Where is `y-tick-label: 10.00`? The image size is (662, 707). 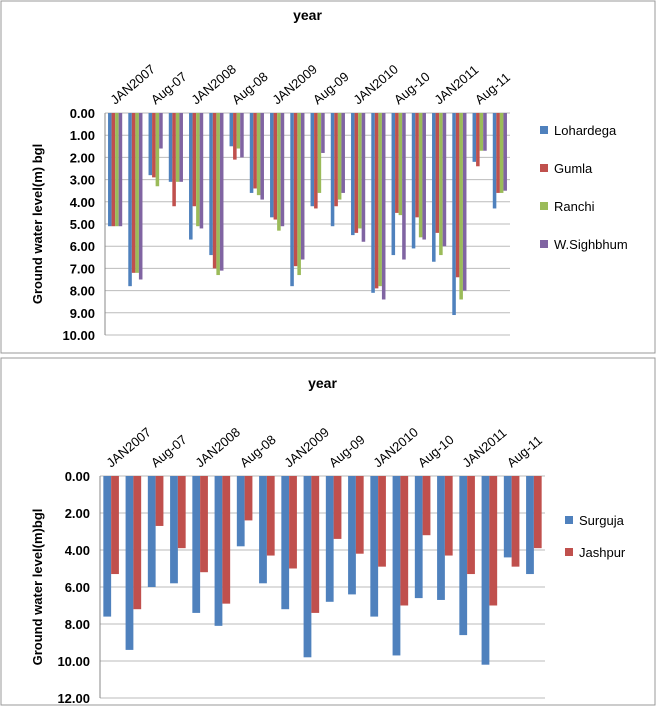 y-tick-label: 10.00 is located at coordinates (73, 661).